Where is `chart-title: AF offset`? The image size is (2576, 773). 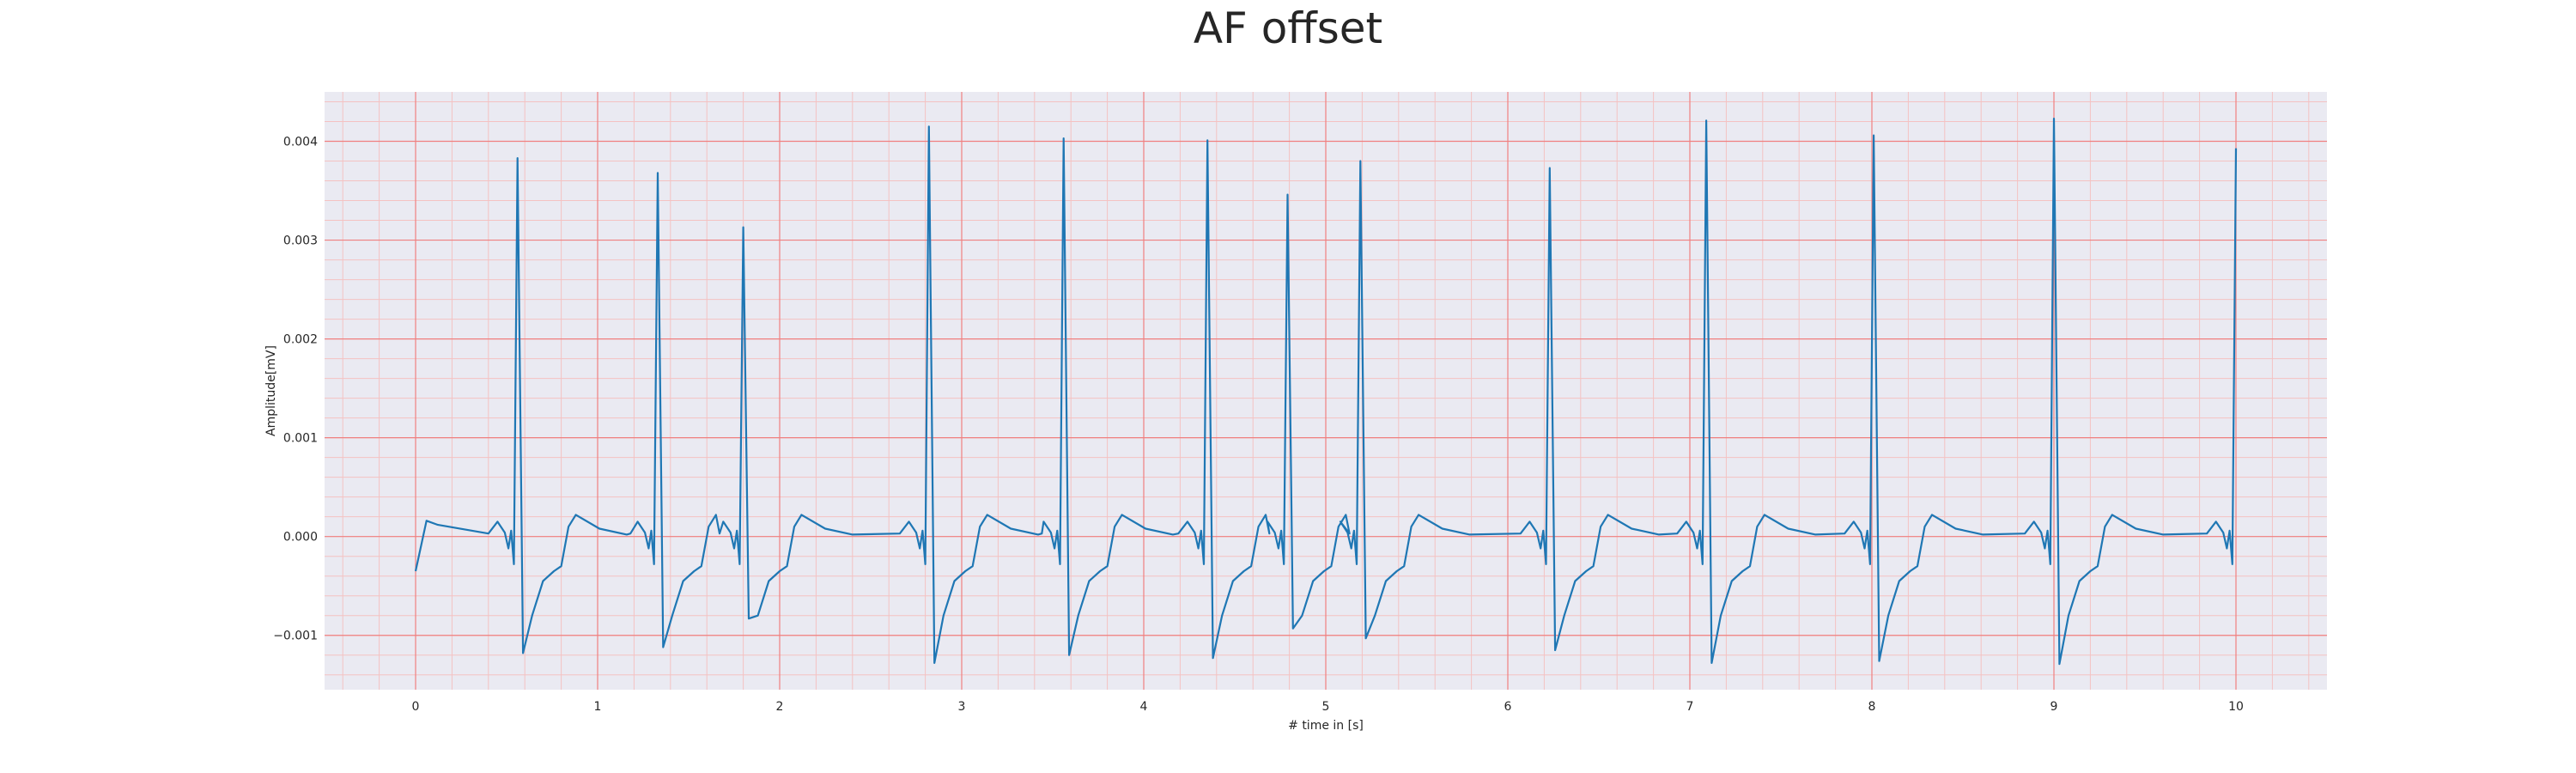 chart-title: AF offset is located at coordinates (1288, 28).